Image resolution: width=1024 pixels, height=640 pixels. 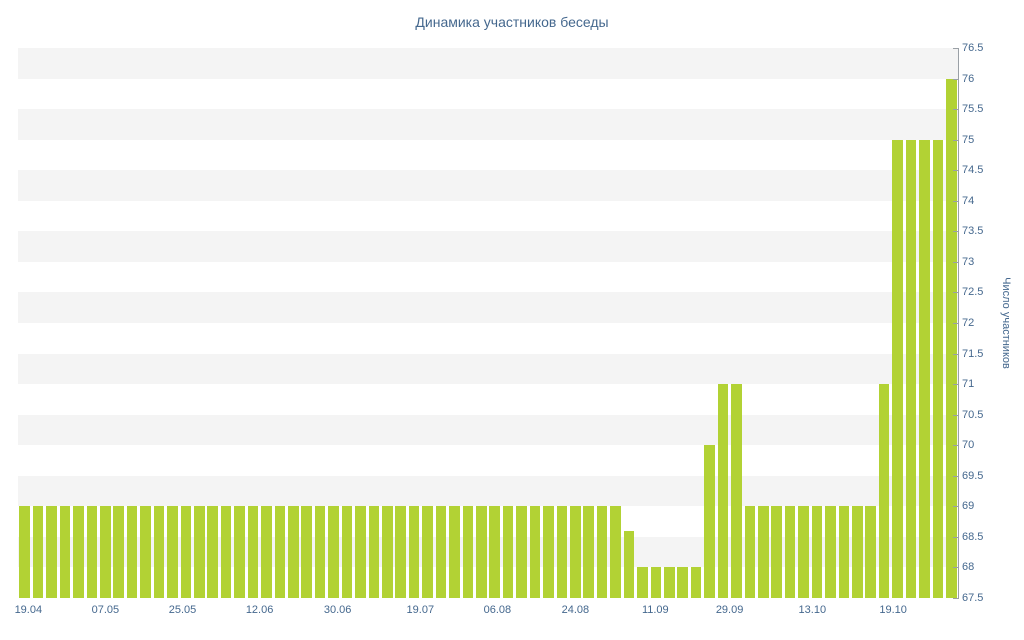 What do you see at coordinates (655, 610) in the screenshot?
I see `x-tick-label: 11.09` at bounding box center [655, 610].